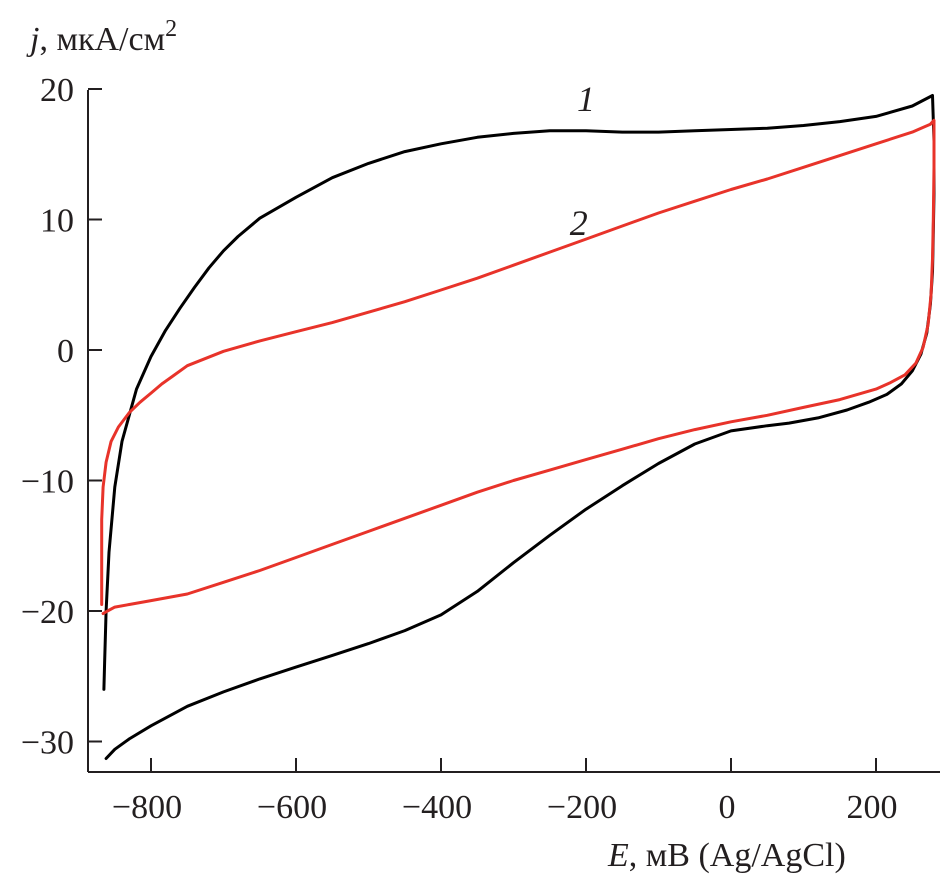 Image resolution: width=945 pixels, height=879 pixels. What do you see at coordinates (618, 855) in the screenshot?
I see `x-axis-symbol: E` at bounding box center [618, 855].